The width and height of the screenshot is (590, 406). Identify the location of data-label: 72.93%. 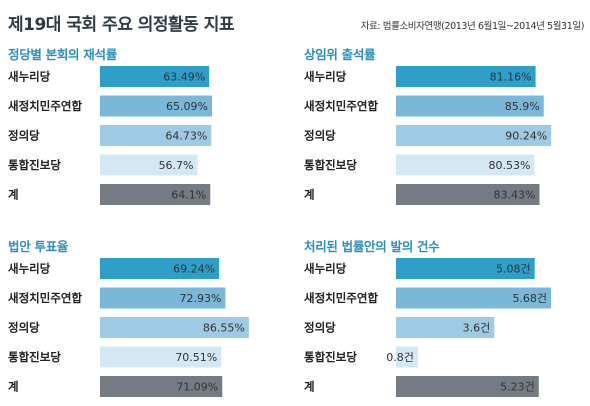
(200, 298).